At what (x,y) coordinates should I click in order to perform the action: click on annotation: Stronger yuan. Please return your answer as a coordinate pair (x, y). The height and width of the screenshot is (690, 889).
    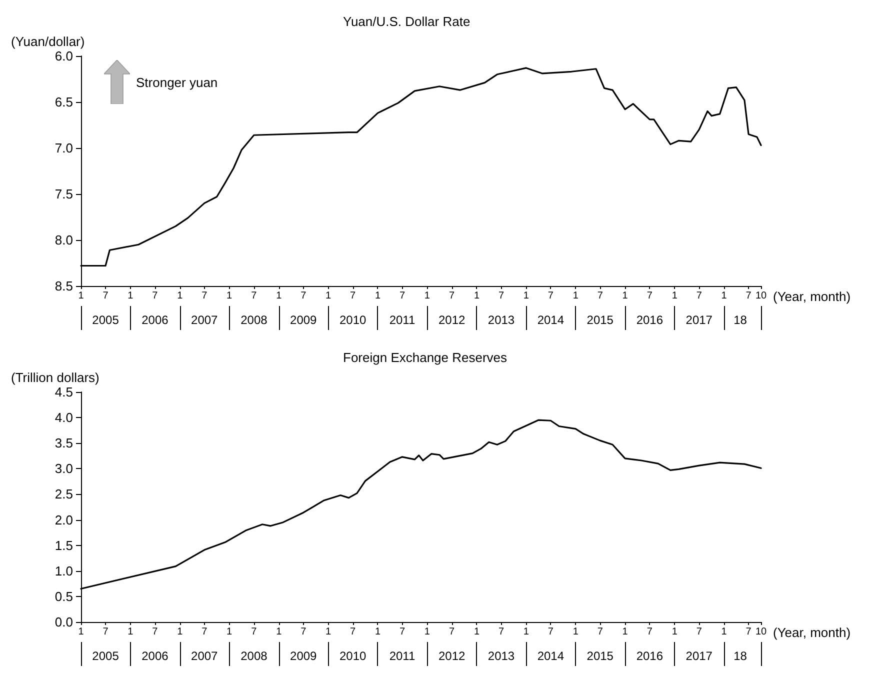
    Looking at the image, I should click on (177, 82).